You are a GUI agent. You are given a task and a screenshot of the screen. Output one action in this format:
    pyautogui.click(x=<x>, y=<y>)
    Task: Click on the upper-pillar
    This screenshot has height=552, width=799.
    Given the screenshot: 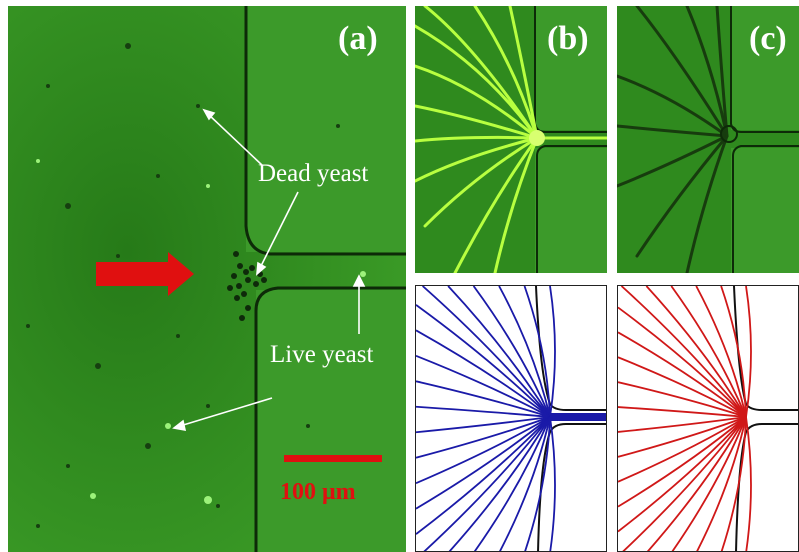 What is the action you would take?
    pyautogui.click(x=326, y=129)
    